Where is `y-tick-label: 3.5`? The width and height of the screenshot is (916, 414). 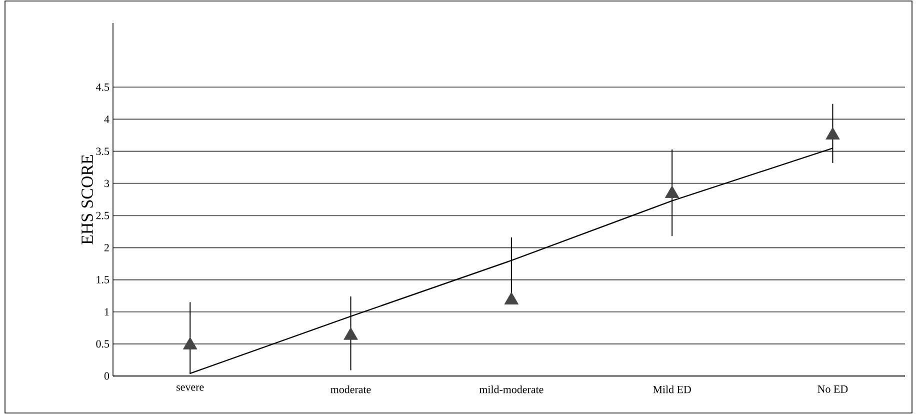
y-tick-label: 3.5 is located at coordinates (103, 152).